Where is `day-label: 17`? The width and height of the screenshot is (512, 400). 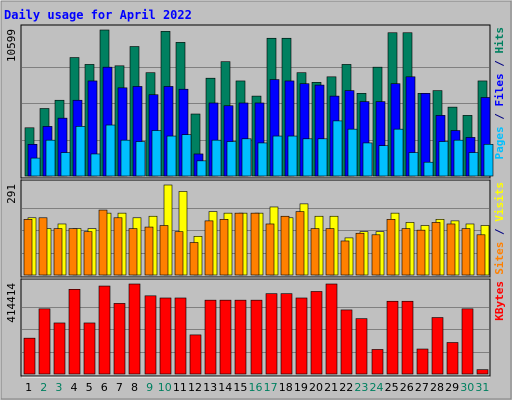 day-label: 17 is located at coordinates (271, 387).